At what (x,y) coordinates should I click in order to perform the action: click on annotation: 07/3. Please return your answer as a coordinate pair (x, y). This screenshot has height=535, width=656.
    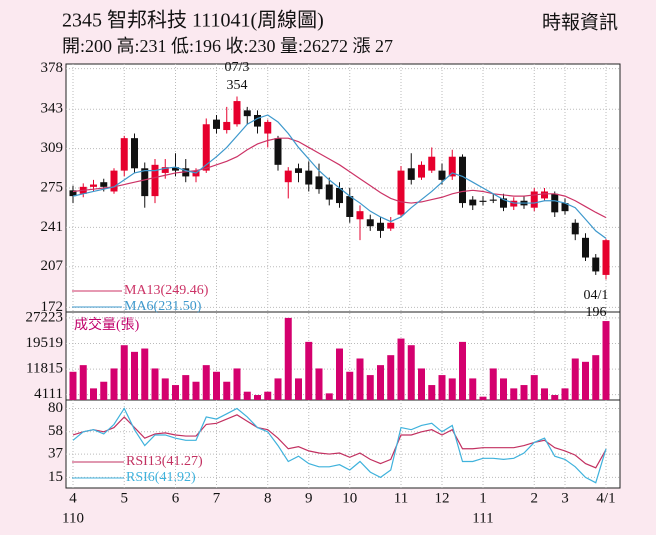
    Looking at the image, I should click on (237, 67).